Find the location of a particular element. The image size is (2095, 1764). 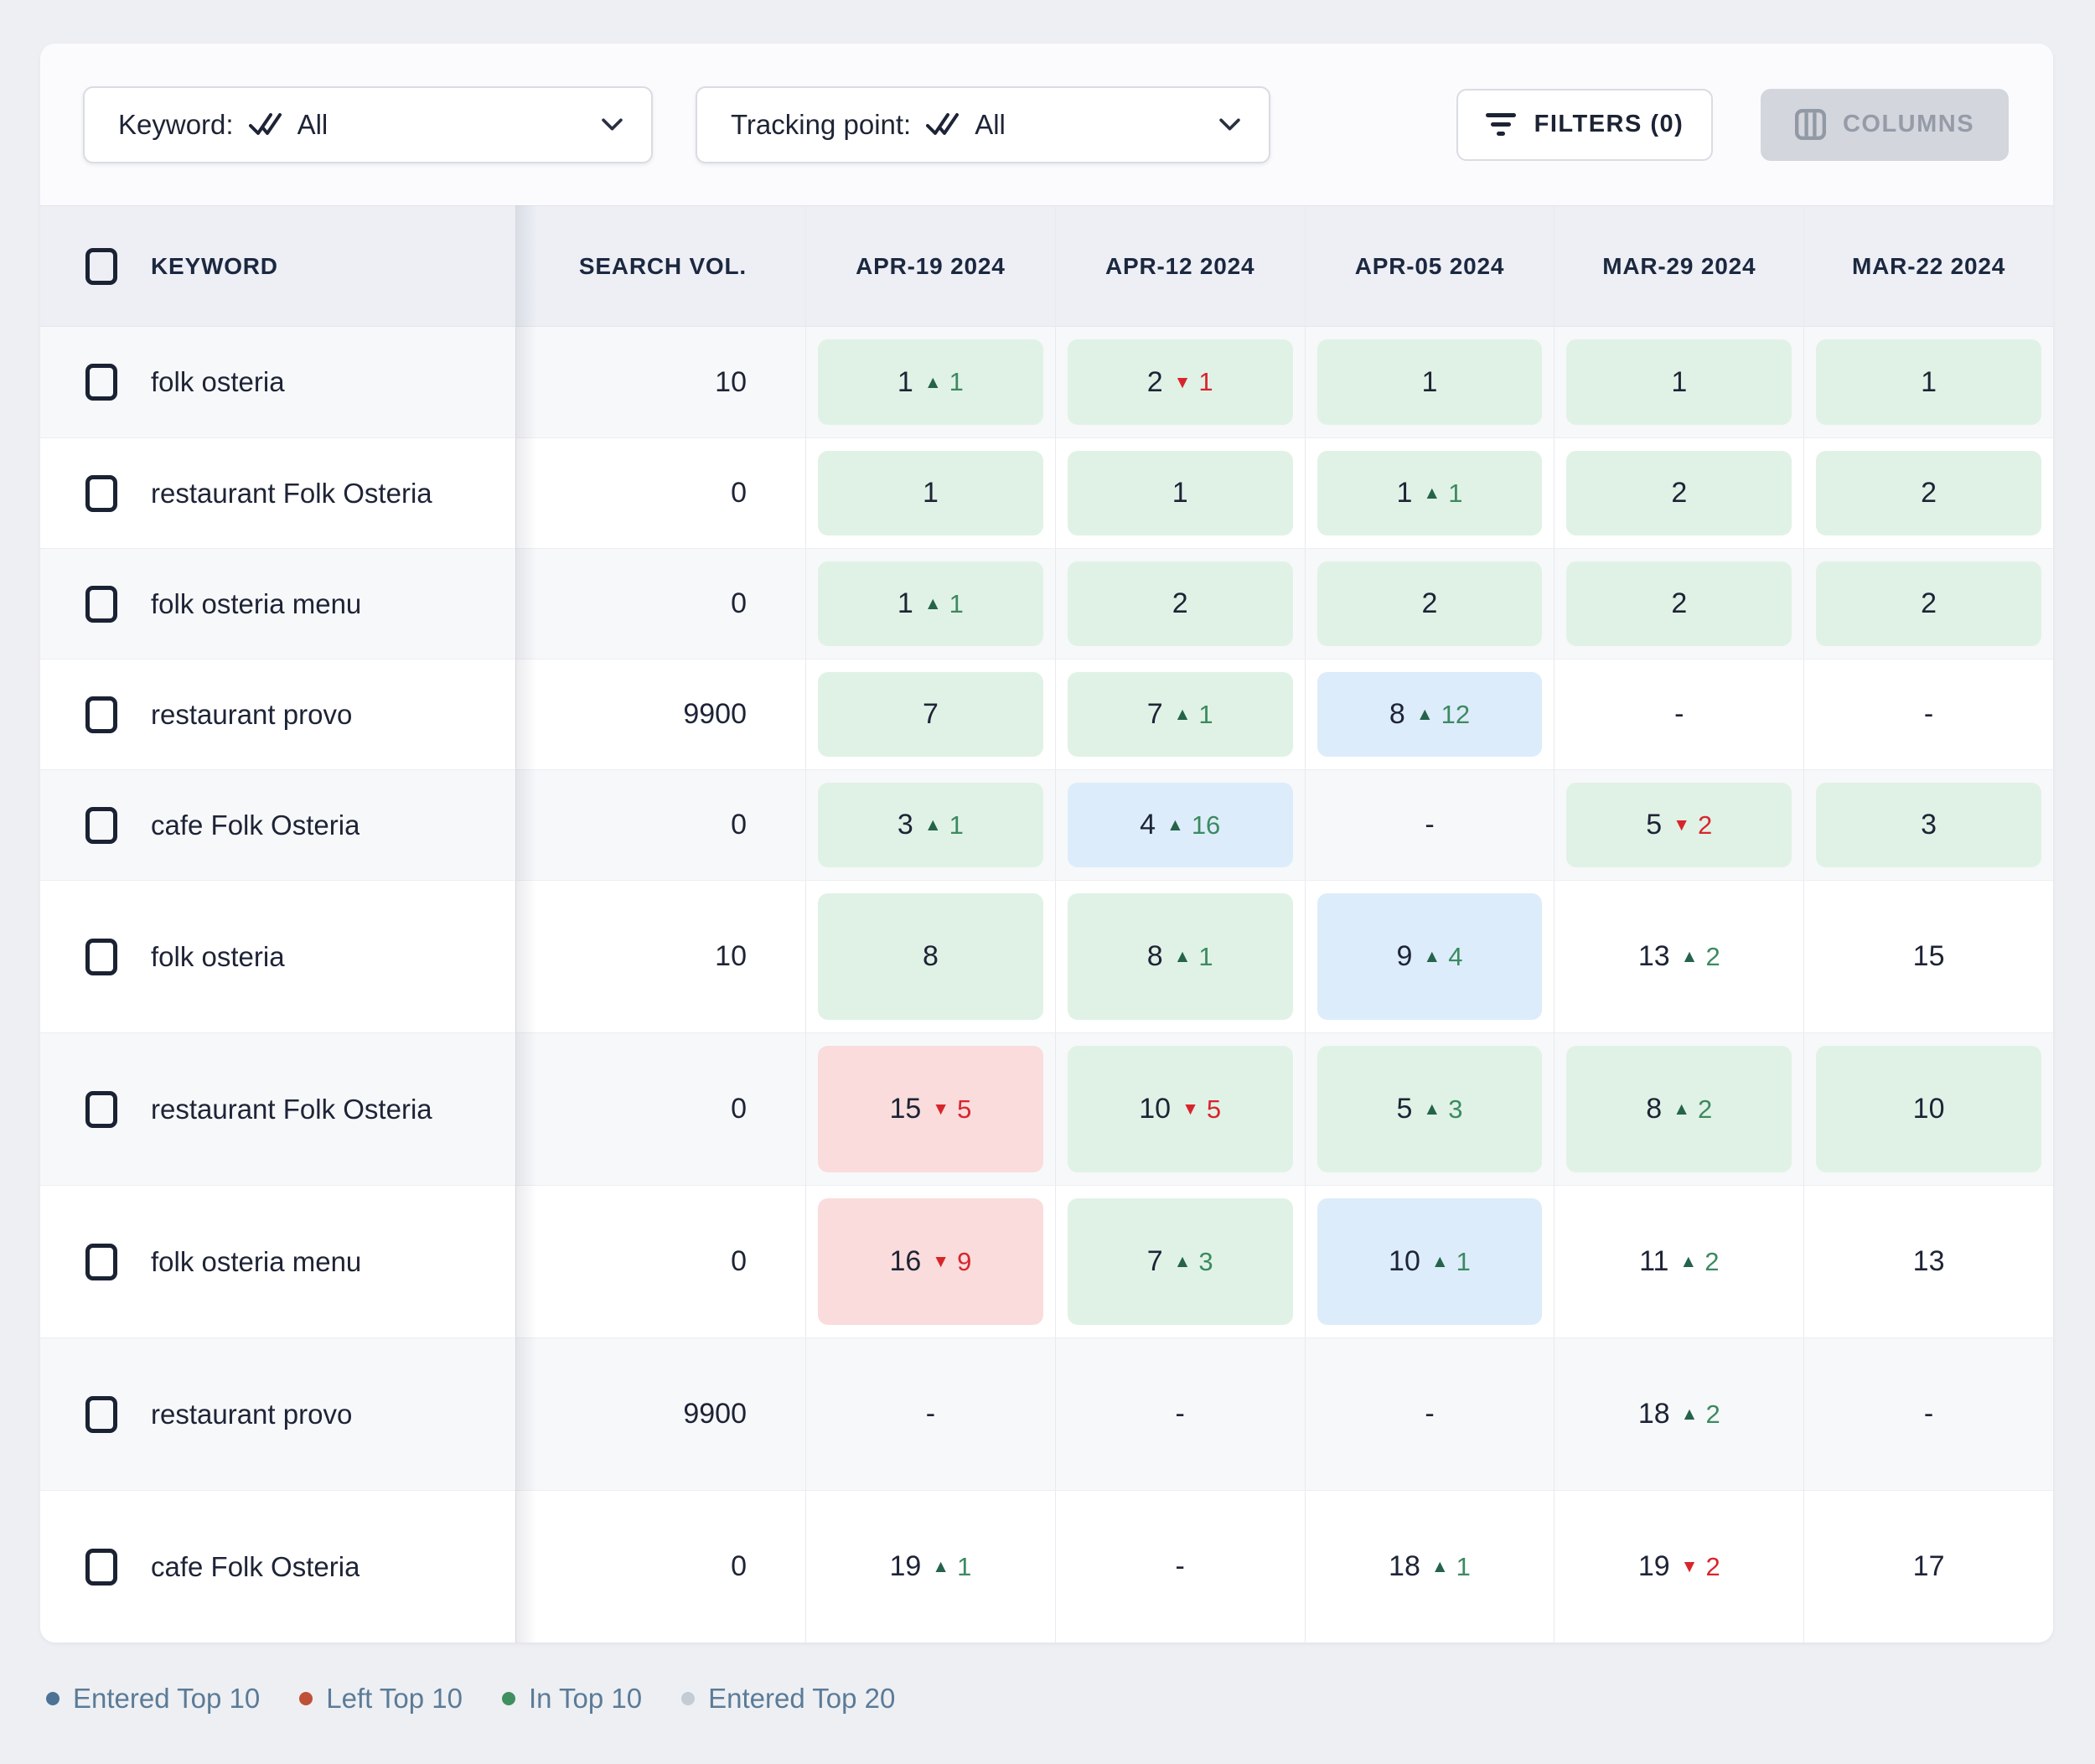

rank-cell: 17 is located at coordinates (1928, 1566).